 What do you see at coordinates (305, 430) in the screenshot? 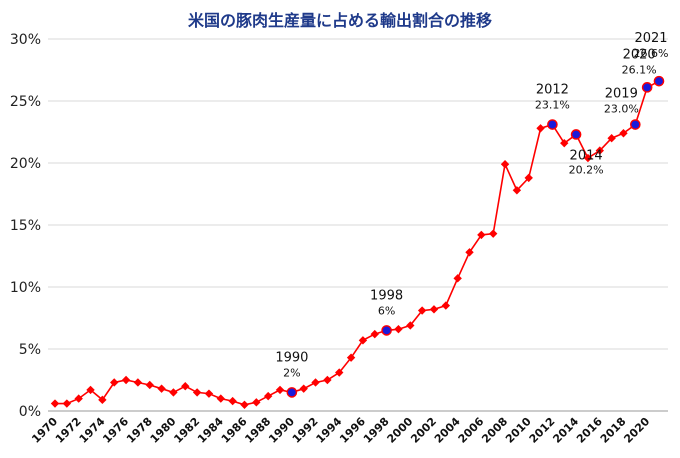
I see `x-tick-label: 1992` at bounding box center [305, 430].